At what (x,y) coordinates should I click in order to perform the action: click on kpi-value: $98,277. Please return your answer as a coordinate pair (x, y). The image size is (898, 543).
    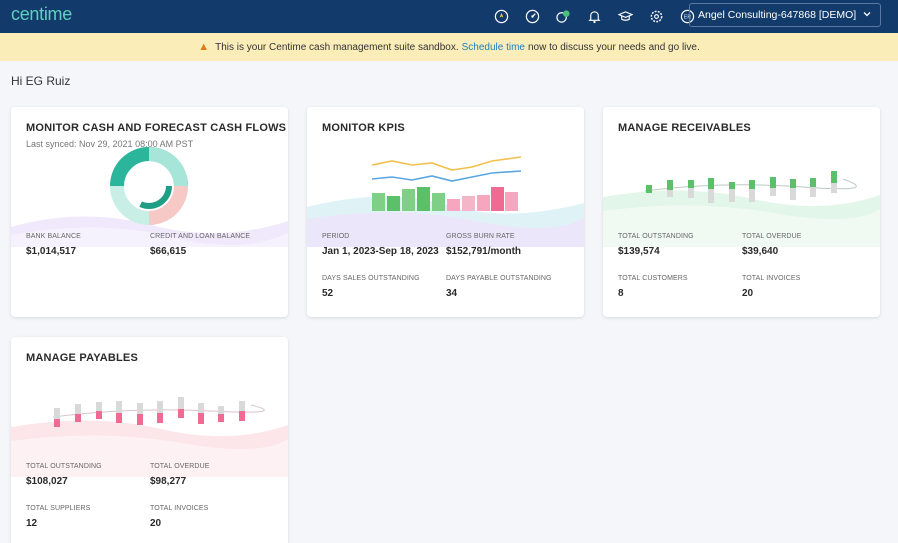
    Looking at the image, I should click on (168, 481).